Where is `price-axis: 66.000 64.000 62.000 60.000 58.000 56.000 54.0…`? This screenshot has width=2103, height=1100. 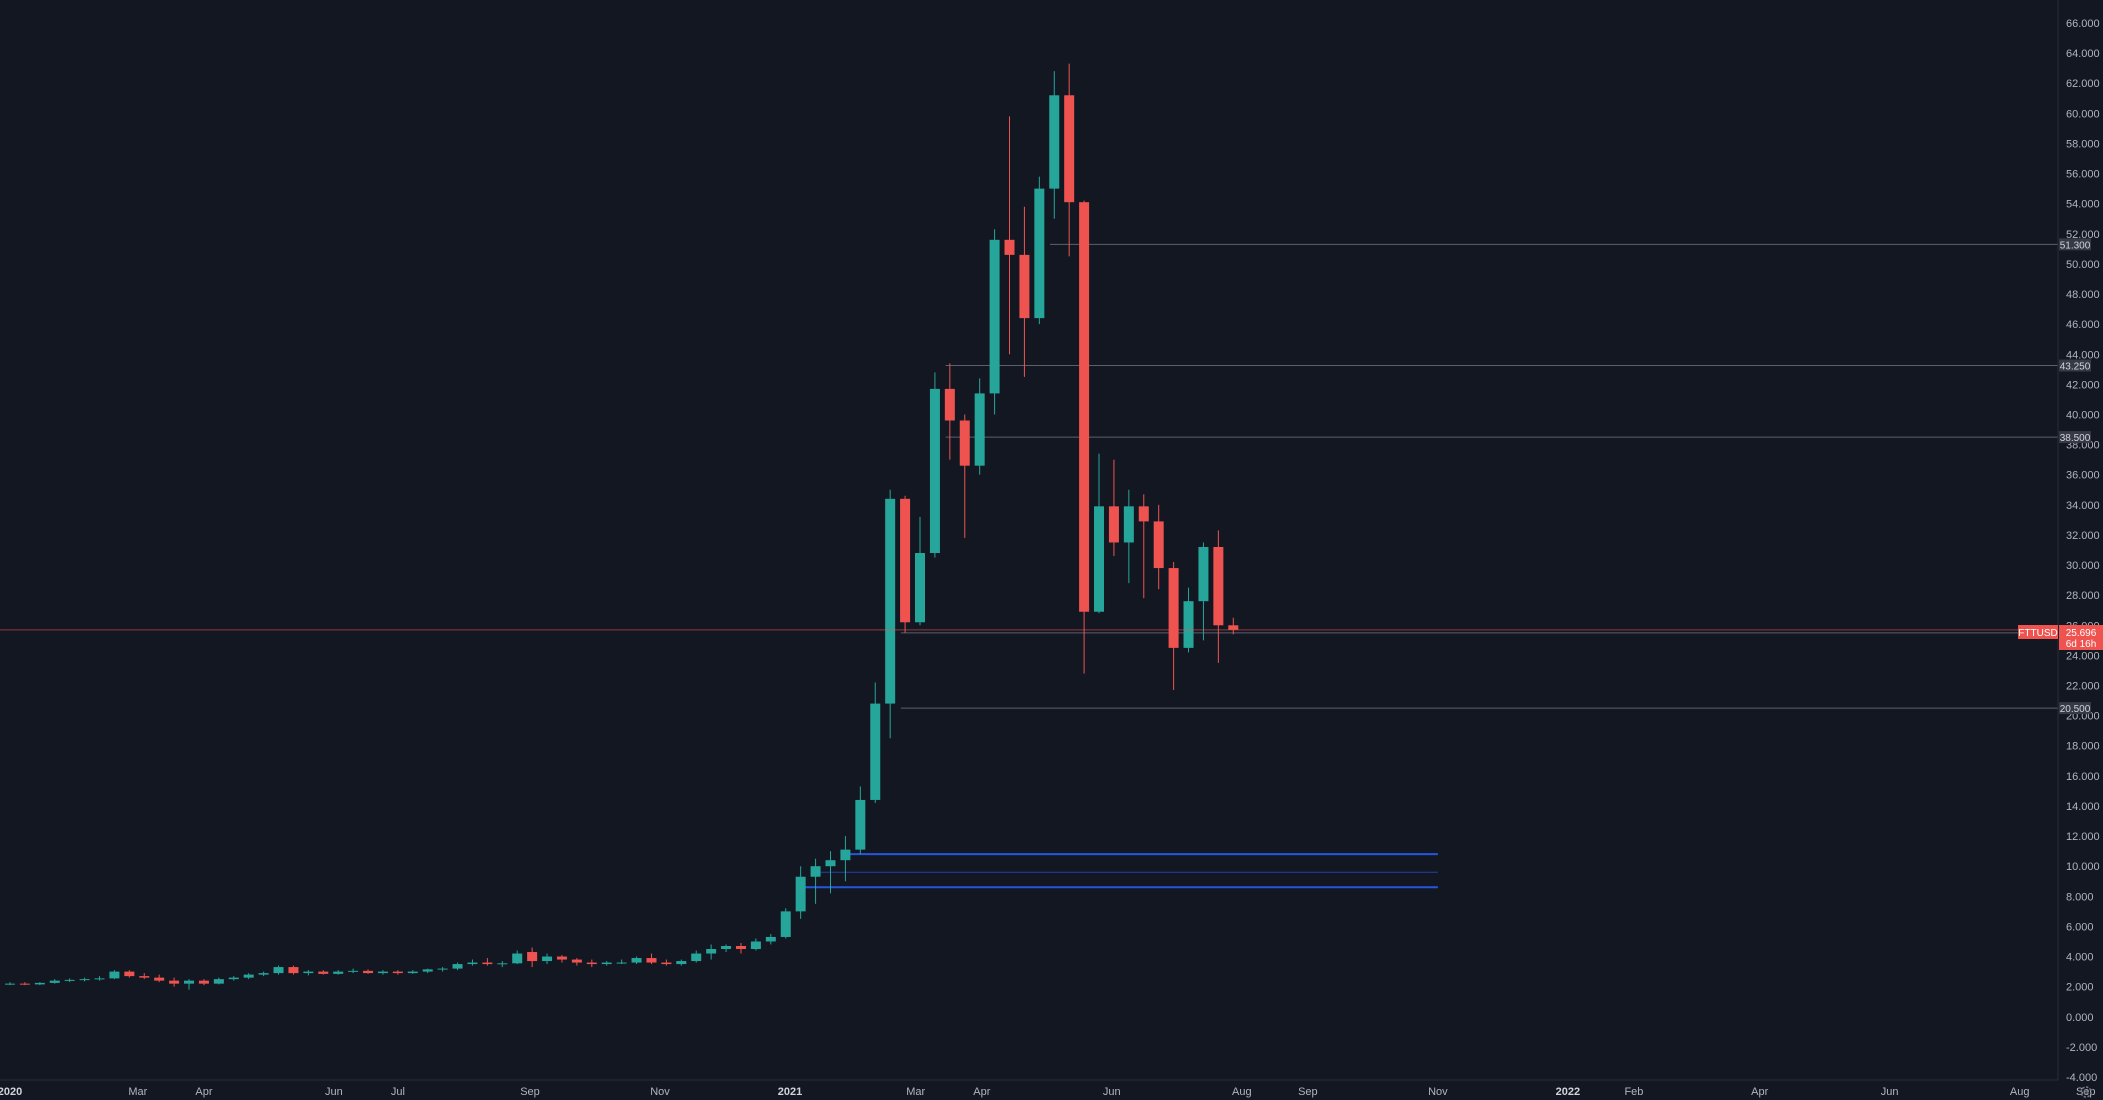
price-axis: 66.000 64.000 62.000 60.000 58.000 56.000 54.0… is located at coordinates (2080, 542).